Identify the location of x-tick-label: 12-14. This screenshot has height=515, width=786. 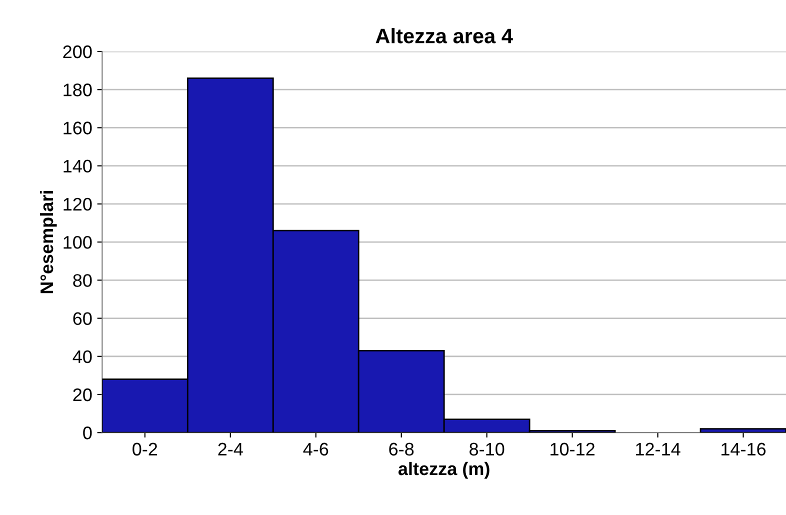
(658, 449).